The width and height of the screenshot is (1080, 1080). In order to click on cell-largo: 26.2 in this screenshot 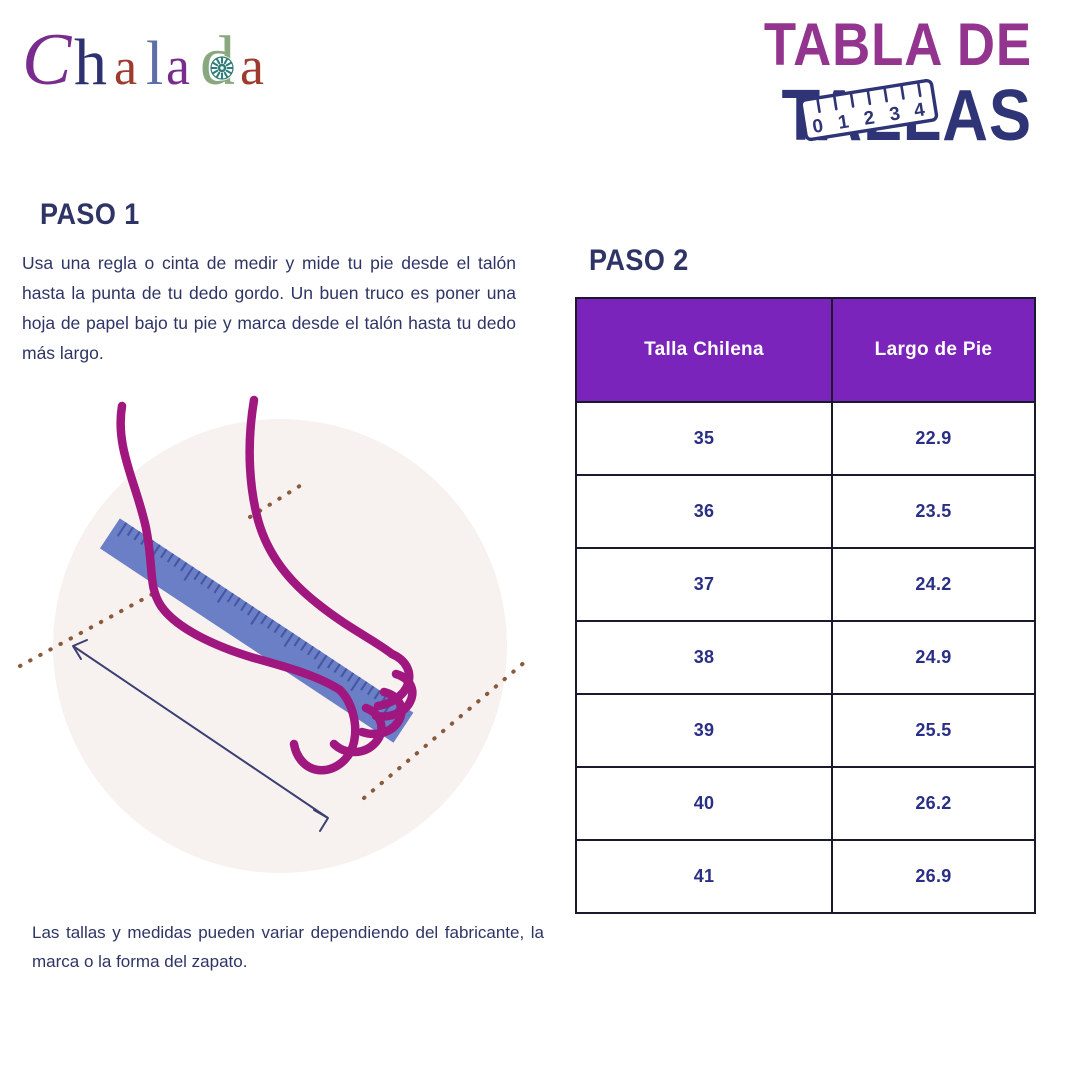, I will do `click(933, 803)`.